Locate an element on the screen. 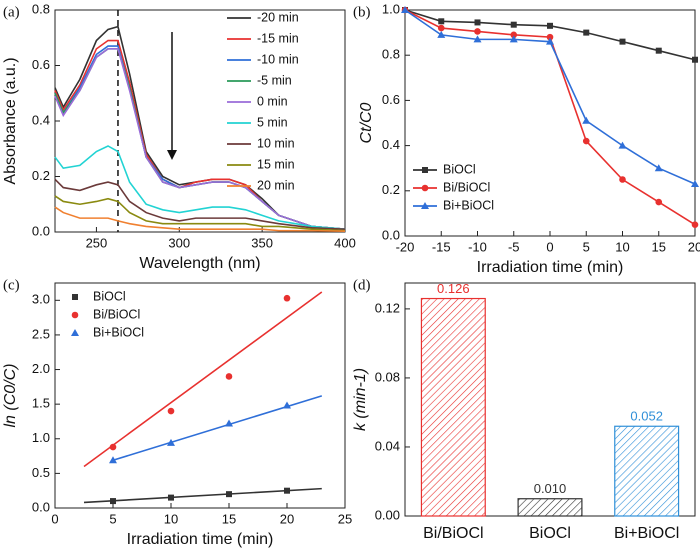  x-axis-label: Wavelength (nm) is located at coordinates (199, 263).